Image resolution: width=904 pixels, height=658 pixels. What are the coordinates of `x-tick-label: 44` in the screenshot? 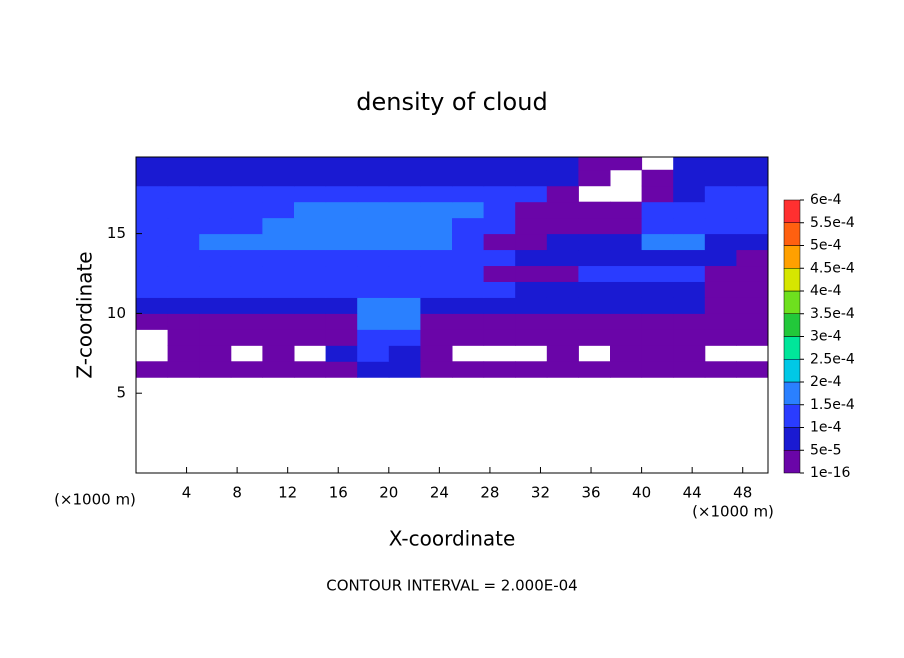 It's located at (692, 493).